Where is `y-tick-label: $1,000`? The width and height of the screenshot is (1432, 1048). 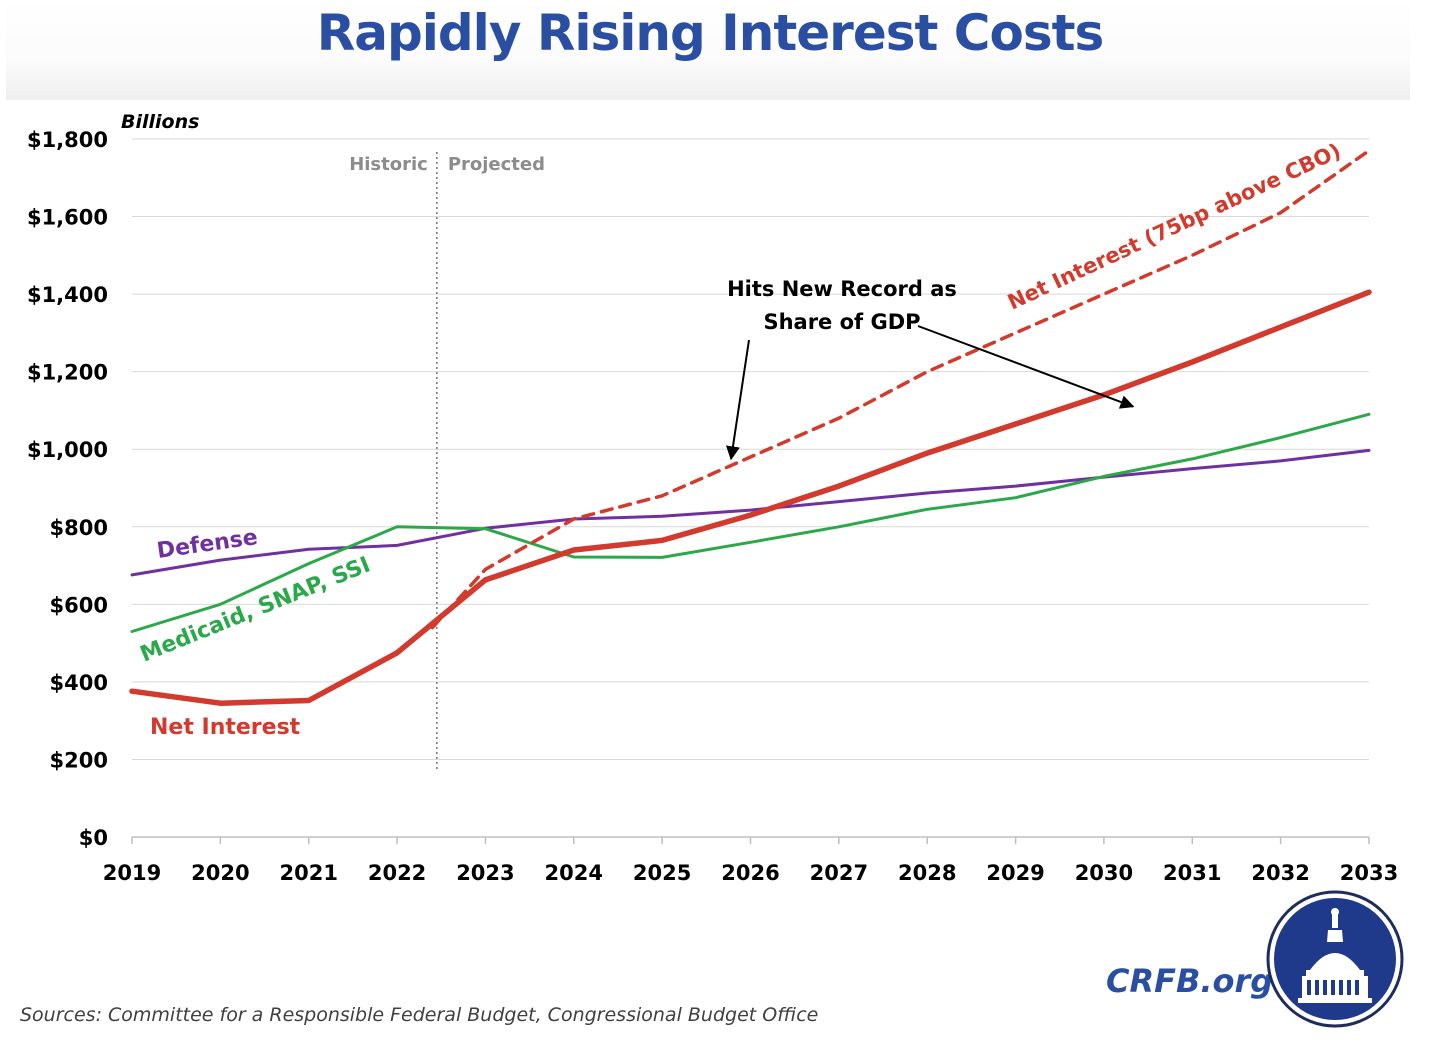 y-tick-label: $1,000 is located at coordinates (67, 450).